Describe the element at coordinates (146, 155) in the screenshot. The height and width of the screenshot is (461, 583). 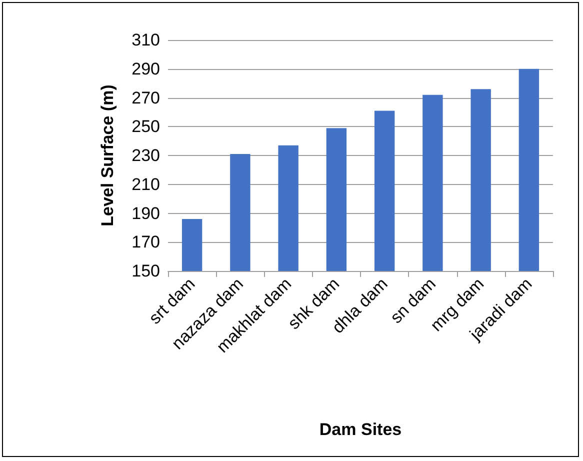
I see `y-tick-label: 230` at that location.